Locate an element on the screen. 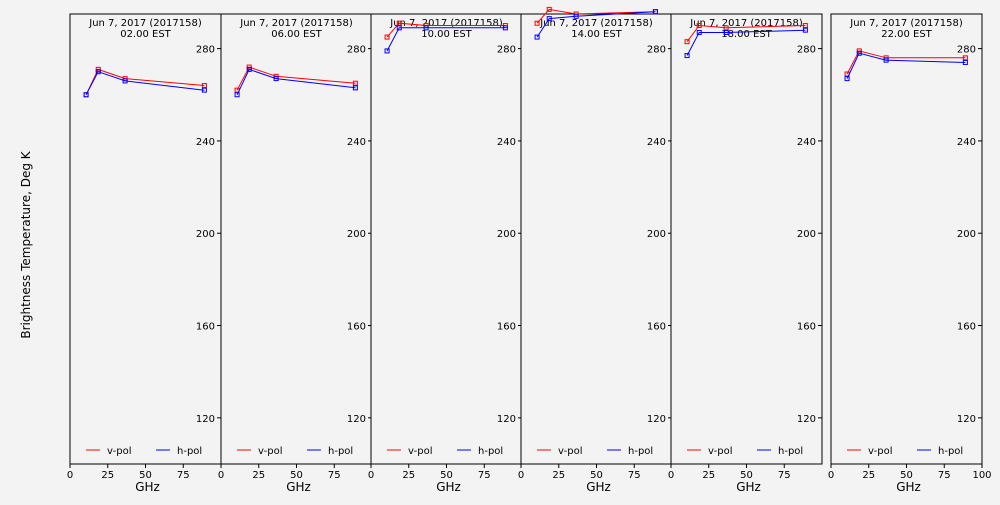  panel-subtitle: 14.00 EST is located at coordinates (596, 34).